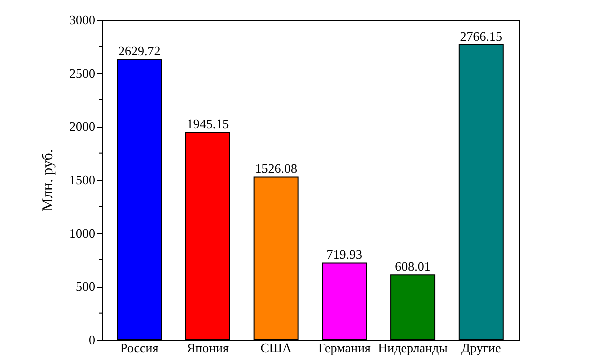 The width and height of the screenshot is (612, 363). Describe the element at coordinates (92, 340) in the screenshot. I see `y-tick-label: 0` at that location.